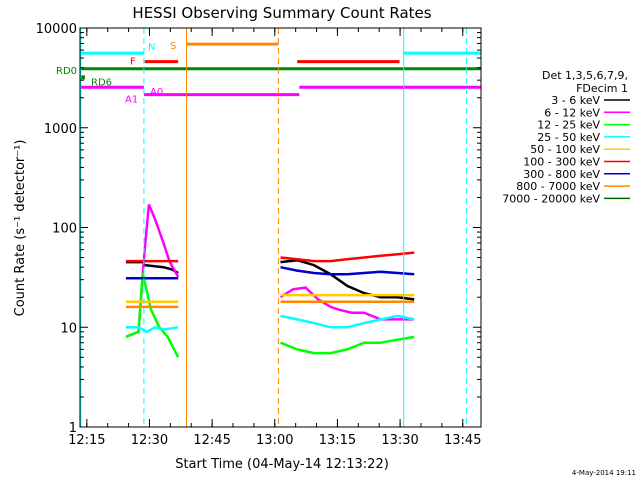 This screenshot has width=640, height=480. I want to click on legend-header-line-2: FDecim 1, so click(602, 88).